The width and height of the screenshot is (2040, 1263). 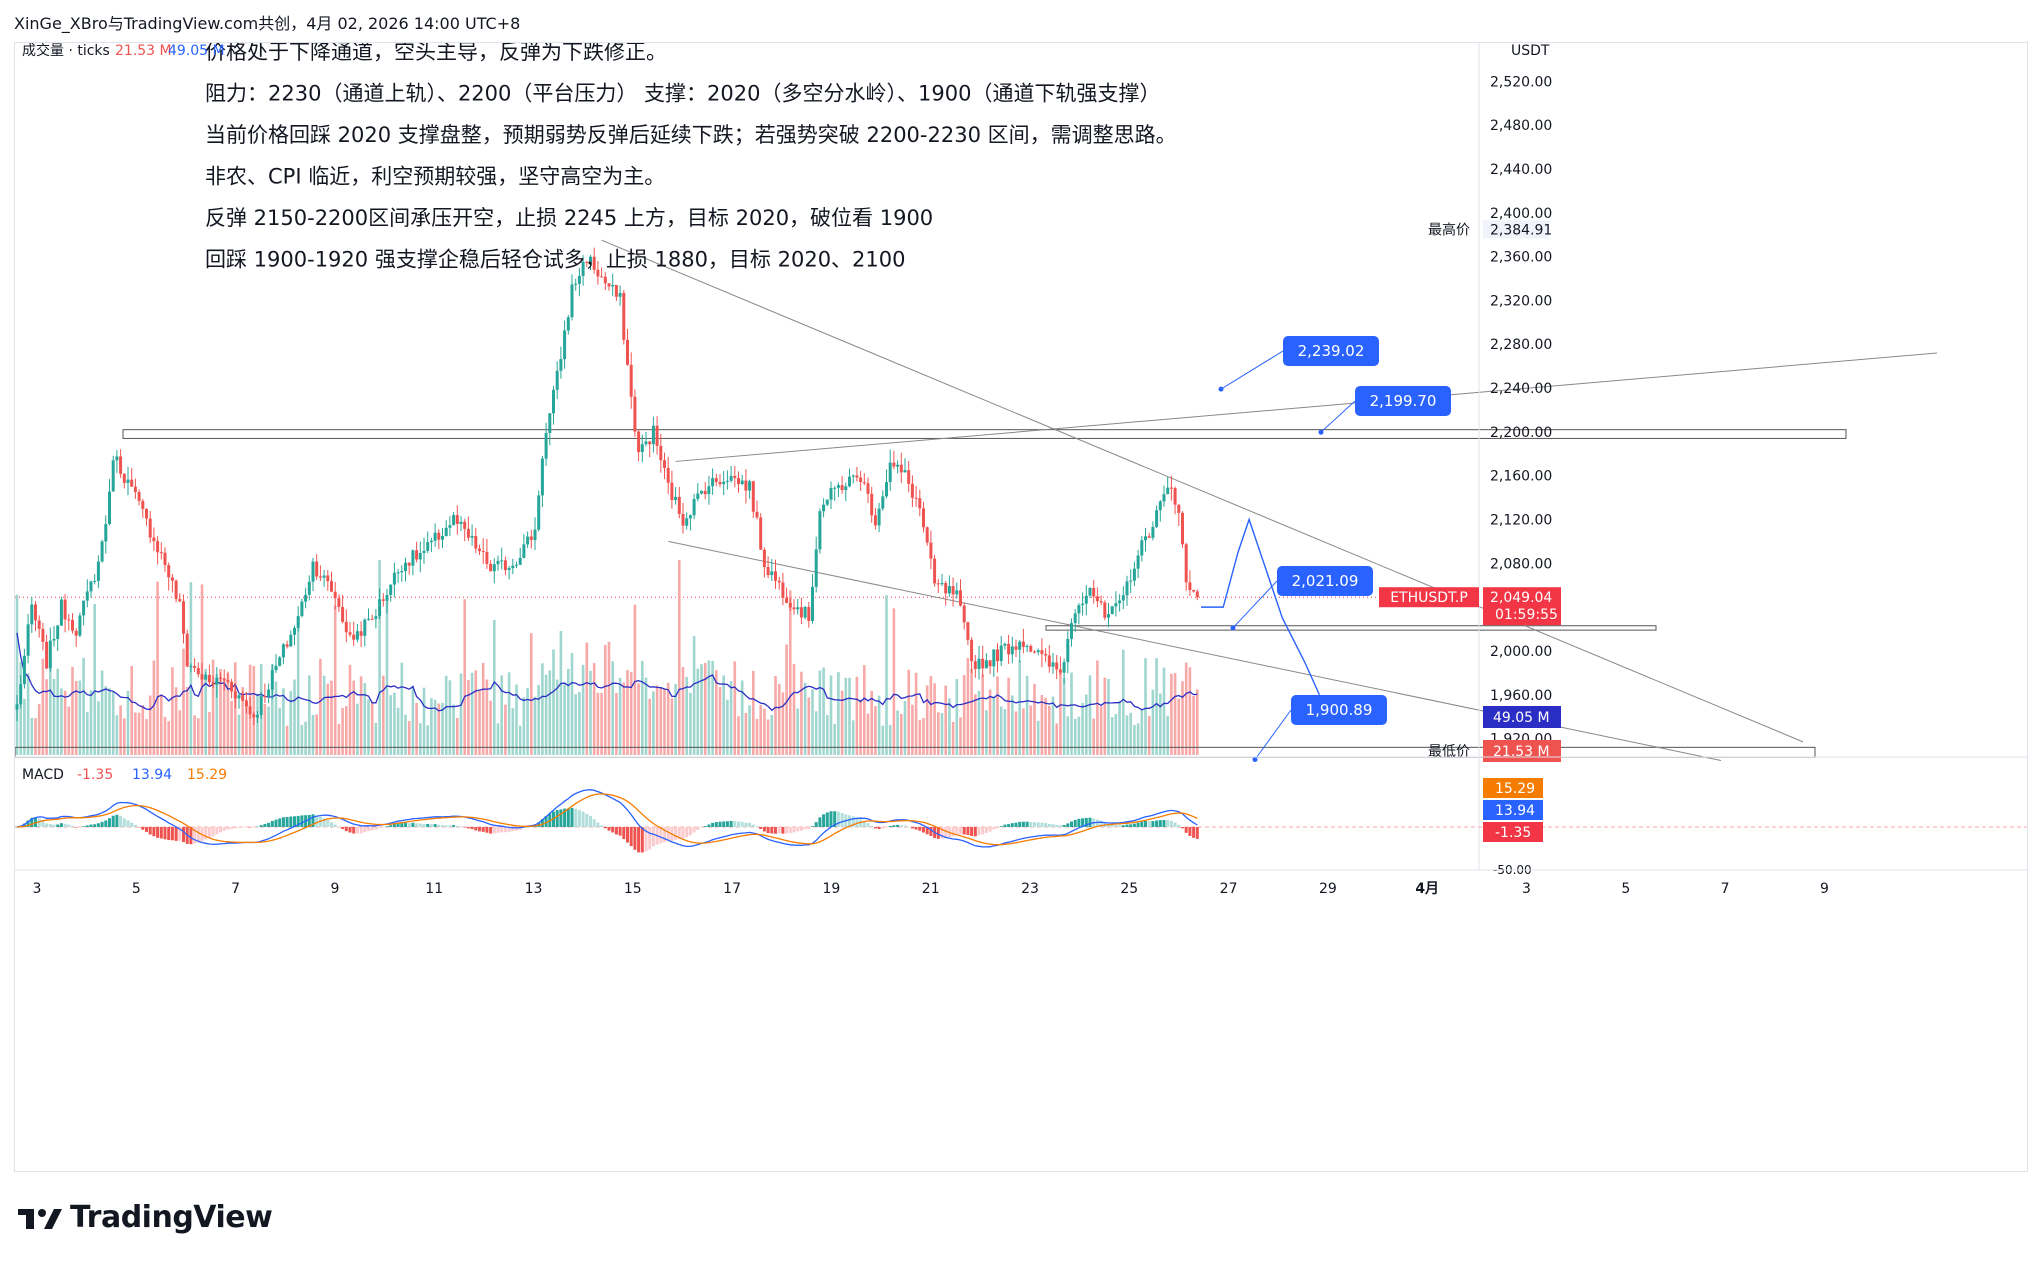 What do you see at coordinates (1526, 615) in the screenshot?
I see `last-price-countdown: 01:59:55` at bounding box center [1526, 615].